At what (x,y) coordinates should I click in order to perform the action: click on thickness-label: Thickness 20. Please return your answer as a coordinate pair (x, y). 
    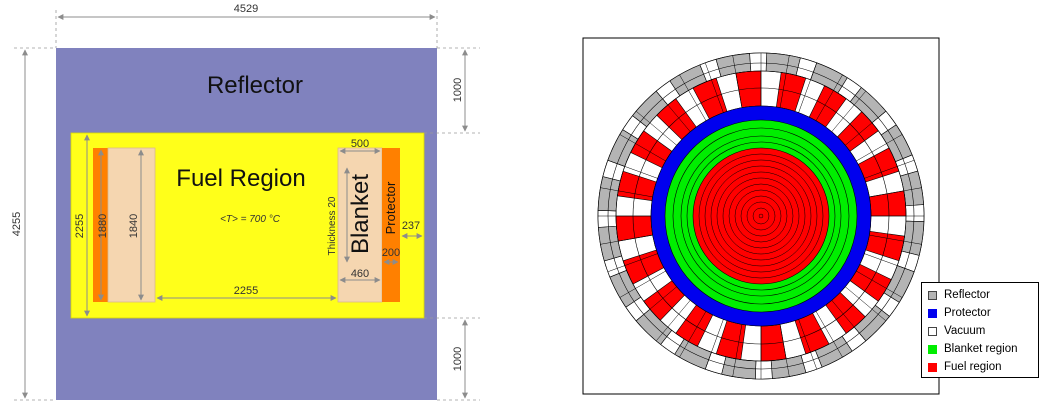
    Looking at the image, I should click on (332, 225).